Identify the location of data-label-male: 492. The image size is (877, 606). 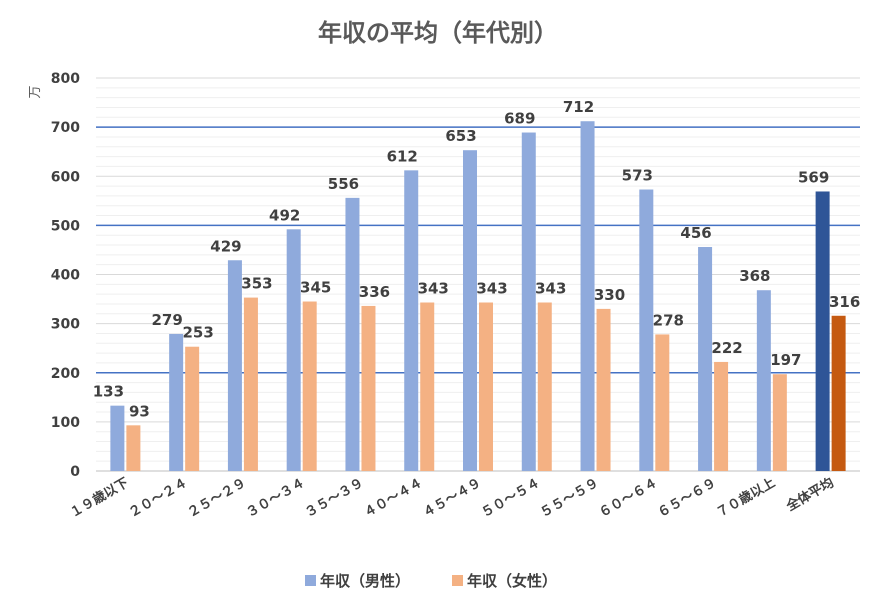
(284, 215).